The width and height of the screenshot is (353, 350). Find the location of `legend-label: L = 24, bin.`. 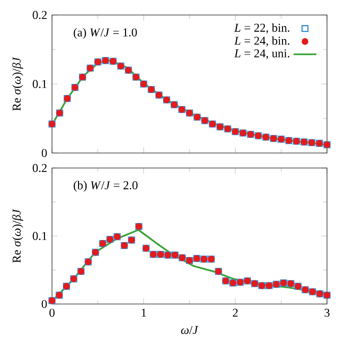

legend-label: L = 24, bin. is located at coordinates (262, 41).